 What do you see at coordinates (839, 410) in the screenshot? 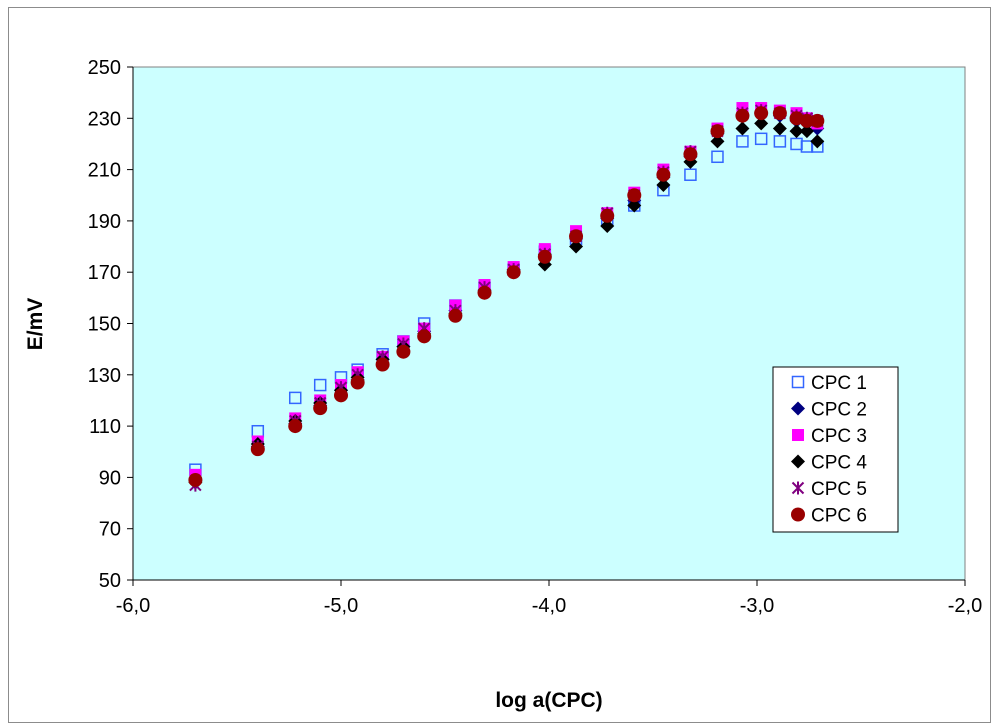
I see `legend-label: CPC 2` at bounding box center [839, 410].